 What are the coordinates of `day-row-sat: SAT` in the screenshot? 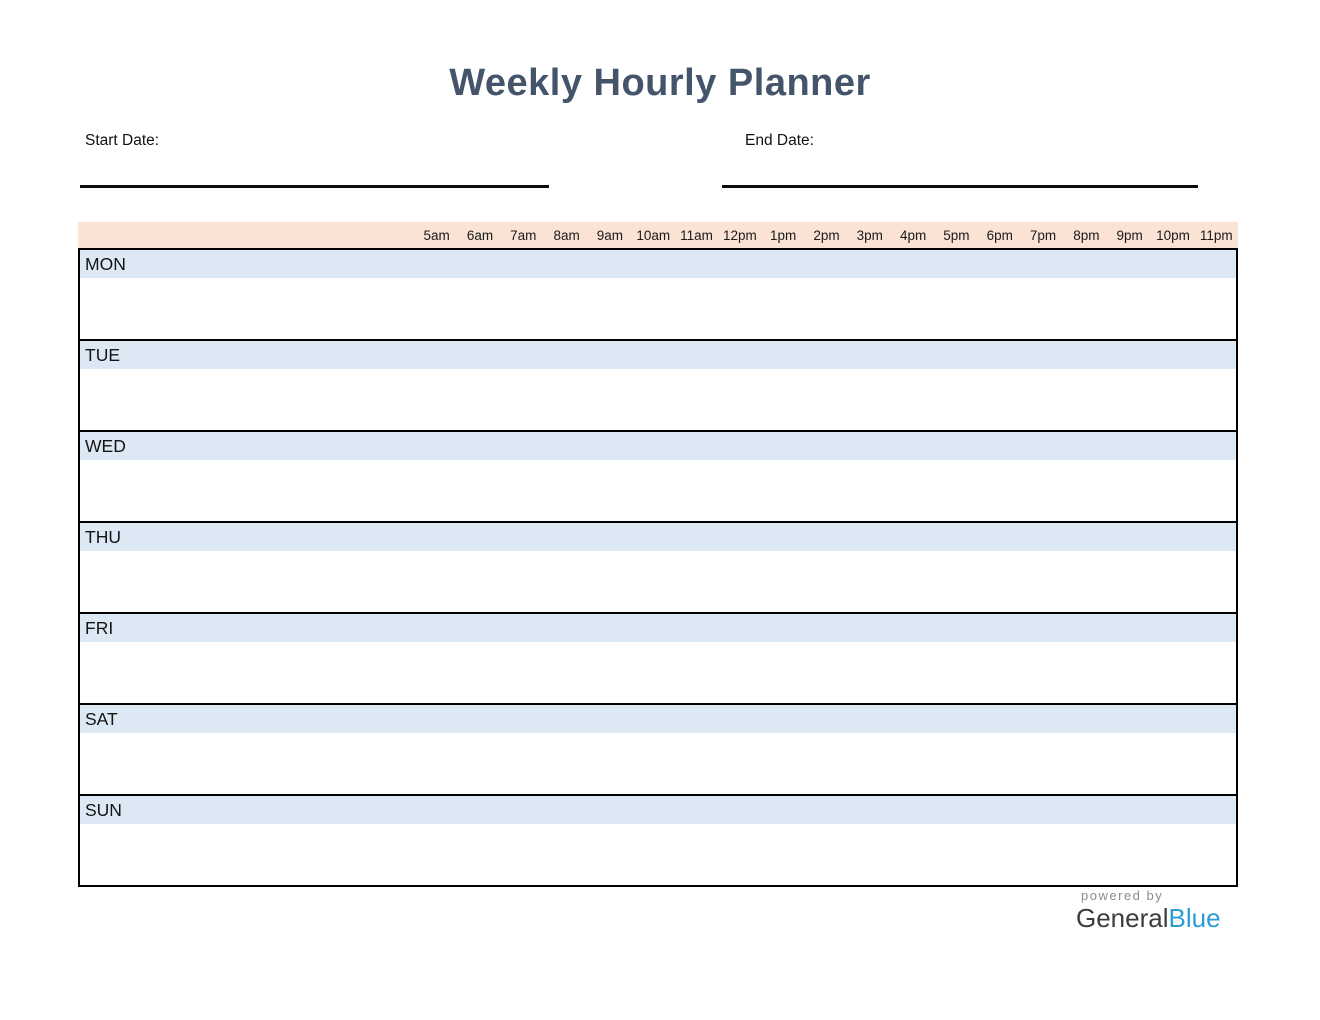 It's located at (658, 749).